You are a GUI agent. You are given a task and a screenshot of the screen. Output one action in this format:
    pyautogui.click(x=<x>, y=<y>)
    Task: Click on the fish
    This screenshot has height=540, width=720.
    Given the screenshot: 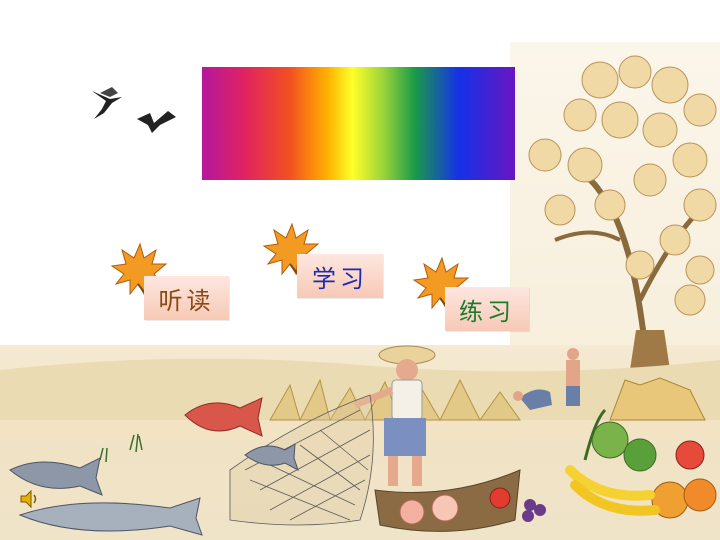 What is the action you would take?
    pyautogui.click(x=154, y=466)
    